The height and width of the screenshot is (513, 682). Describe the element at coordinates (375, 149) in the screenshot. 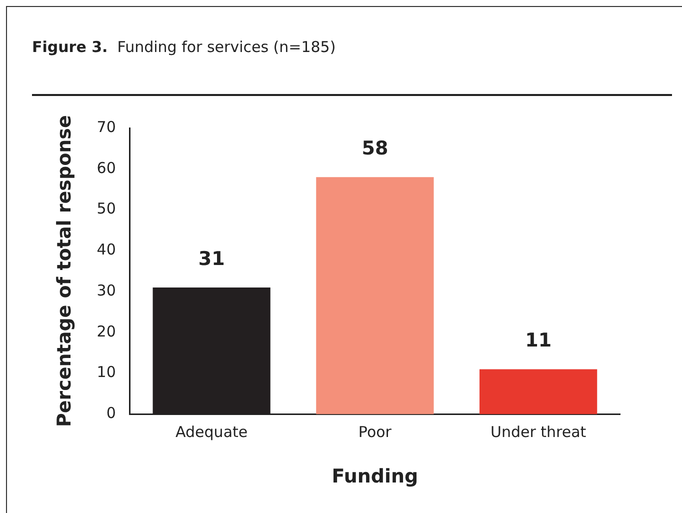

I see `data-label: 58` at that location.